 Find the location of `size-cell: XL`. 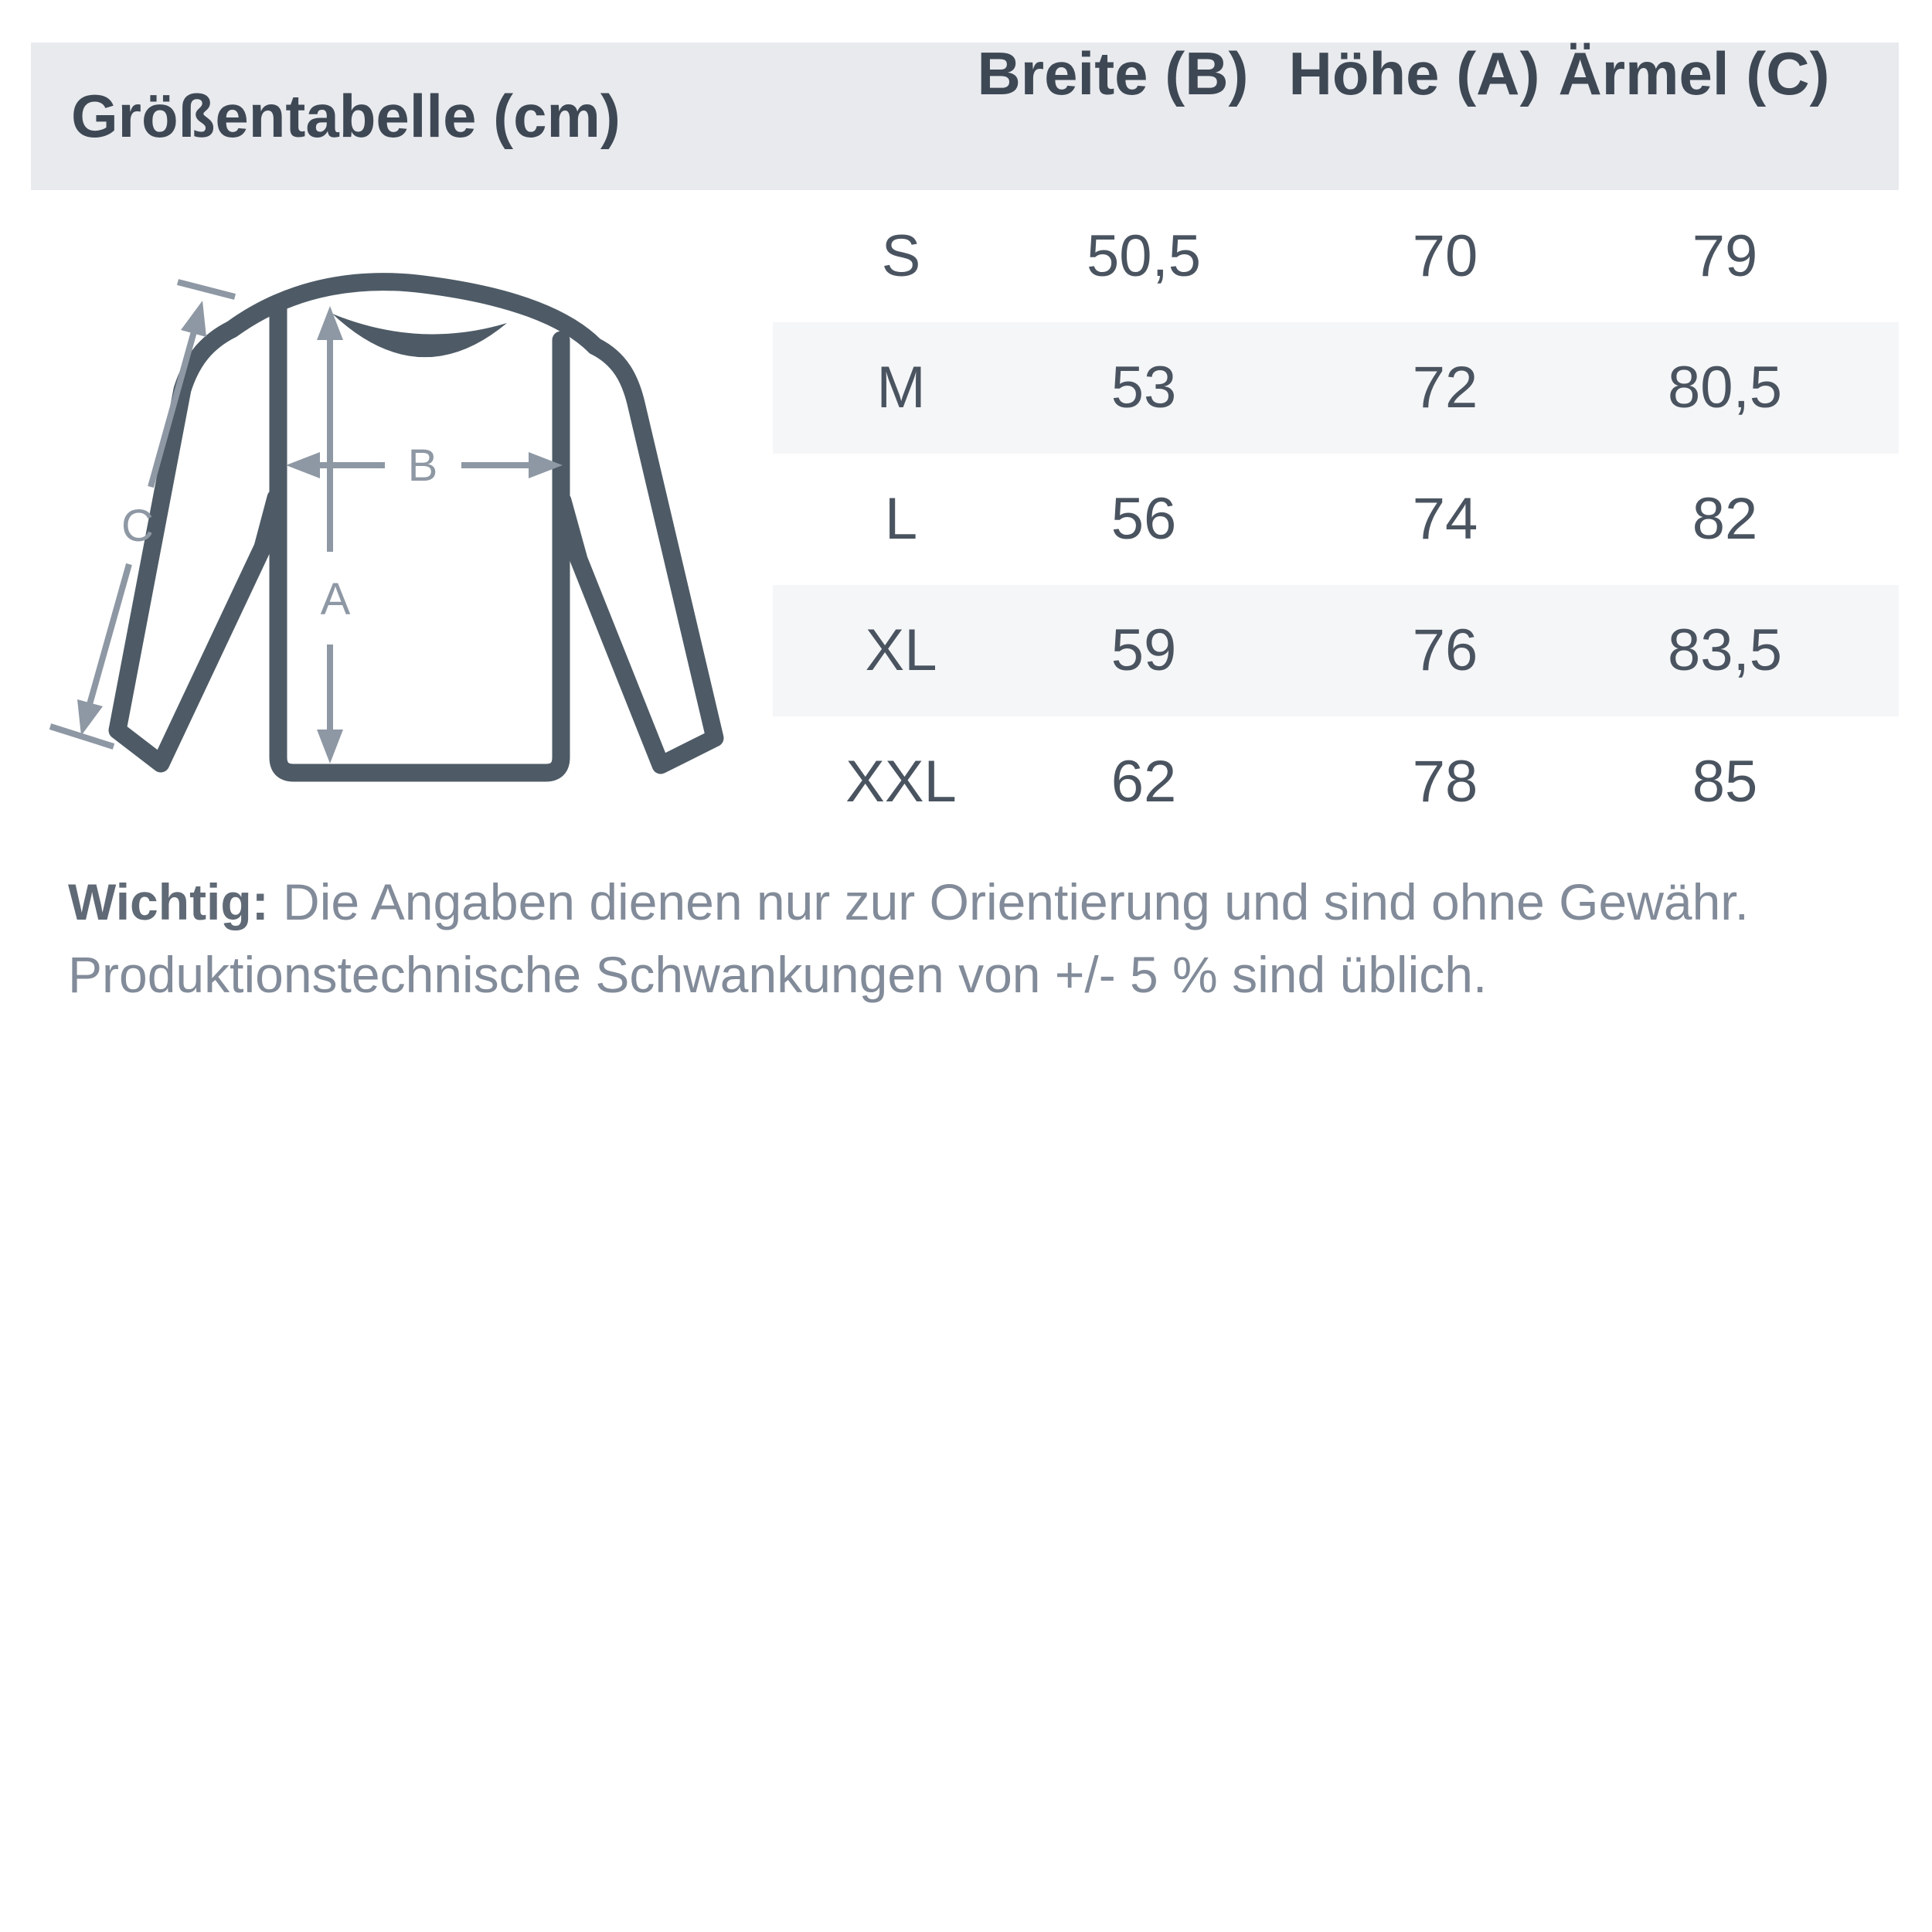

size-cell: XL is located at coordinates (901, 650).